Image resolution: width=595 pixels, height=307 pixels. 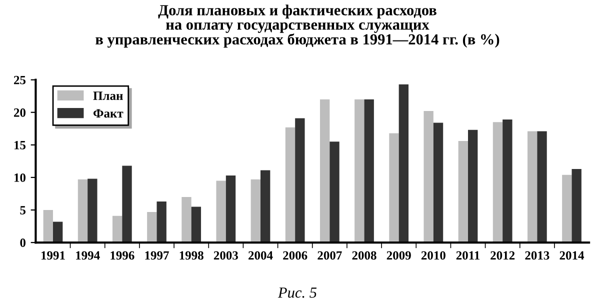 I want to click on x-tick-label: 2008, so click(x=364, y=255).